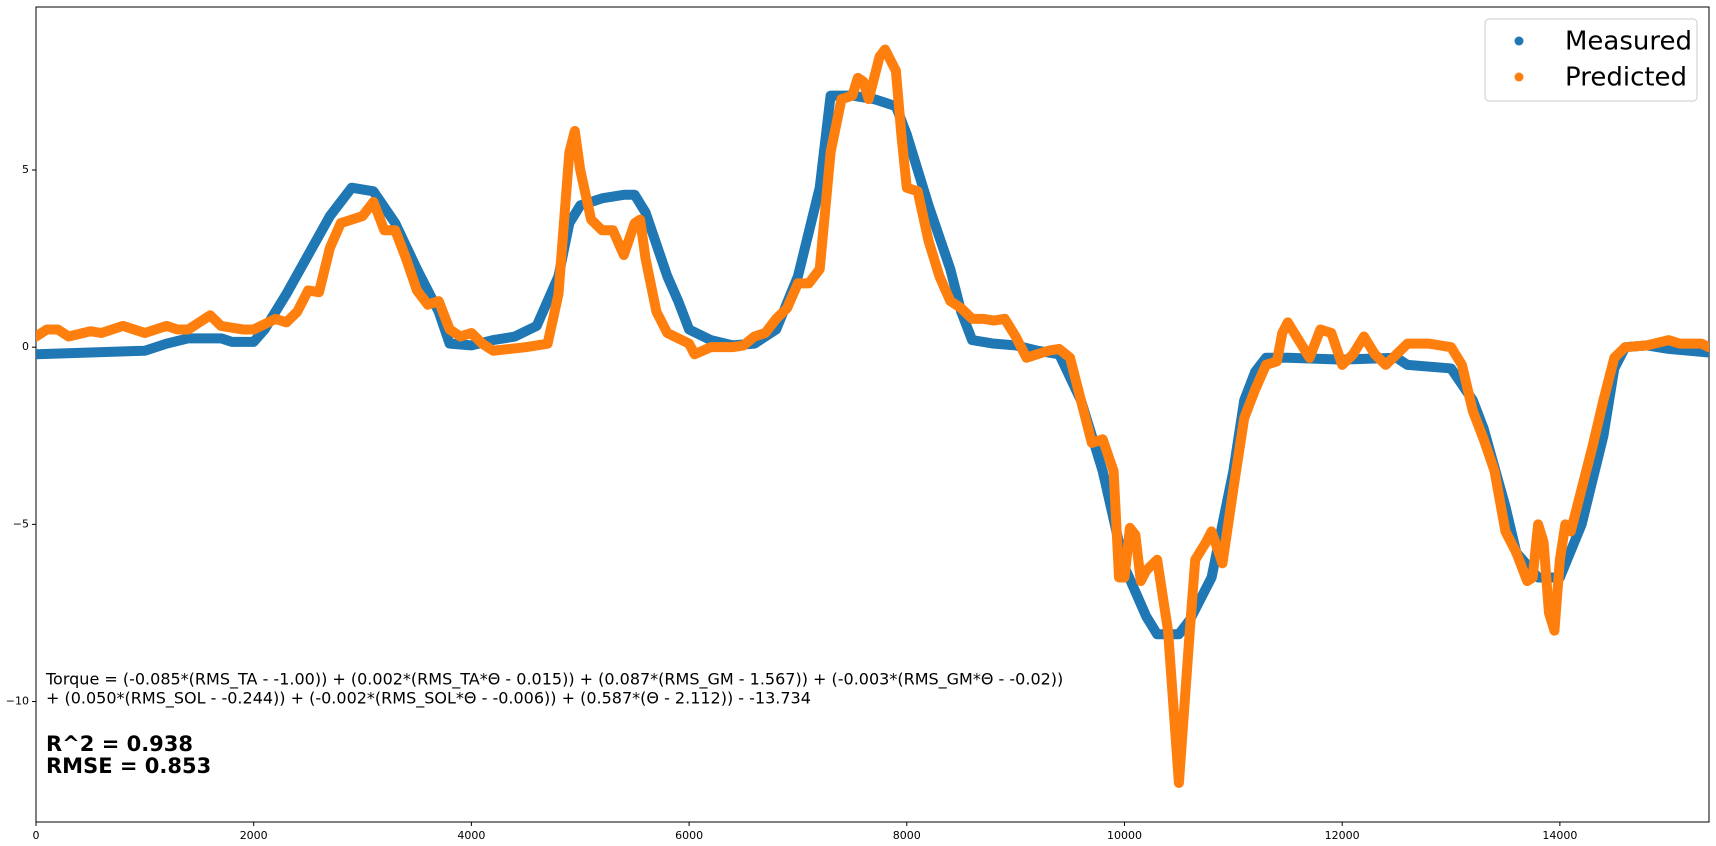 This screenshot has width=1716, height=846. I want to click on annotation: R^2 = 0.938, so click(119, 744).